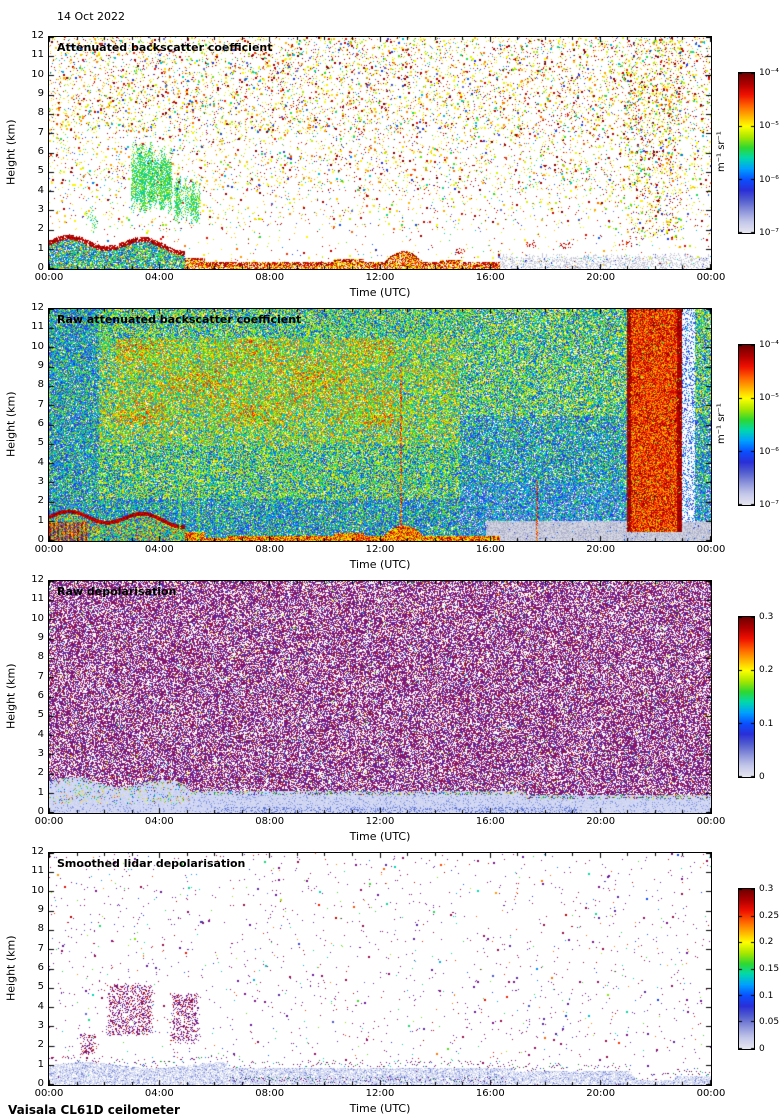 The image size is (780, 1120). Describe the element at coordinates (40, 462) in the screenshot. I see `y-tick-label: 4` at that location.